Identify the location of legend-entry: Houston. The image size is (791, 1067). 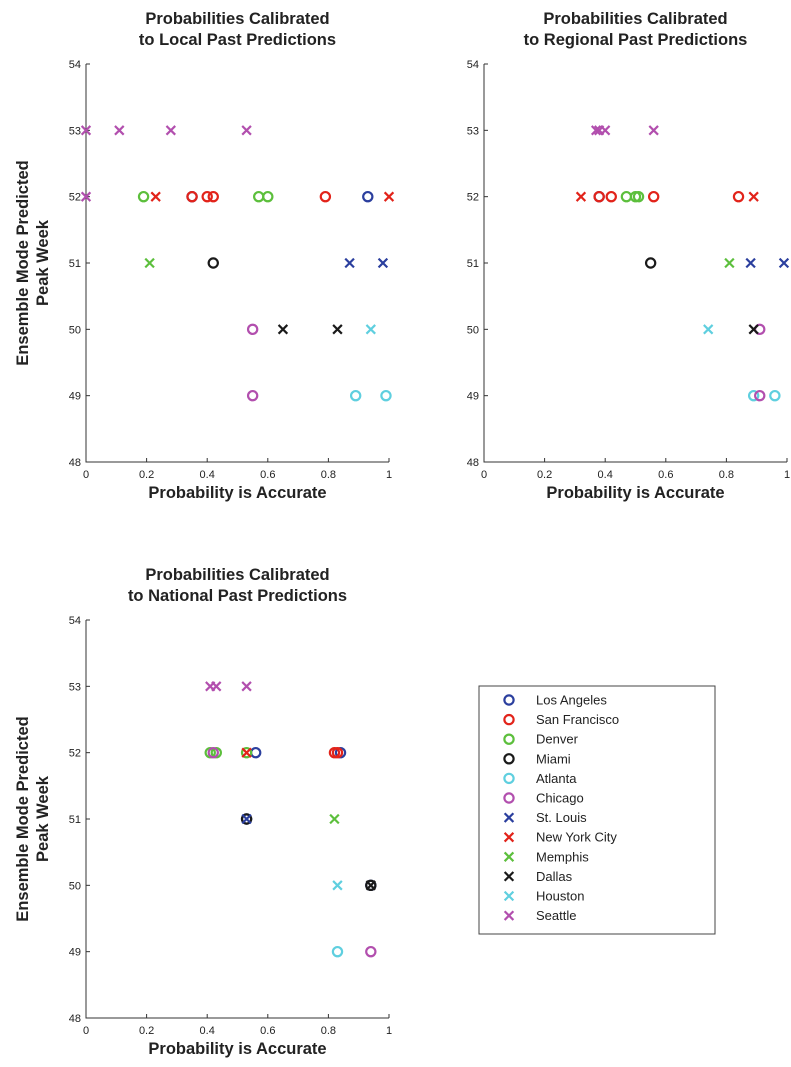
(543, 896).